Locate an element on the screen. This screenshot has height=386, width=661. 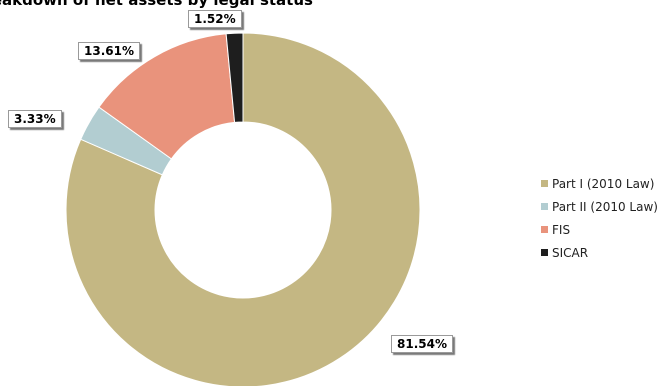
value-label-part-i-2010-law: 81.54% is located at coordinates (422, 344).